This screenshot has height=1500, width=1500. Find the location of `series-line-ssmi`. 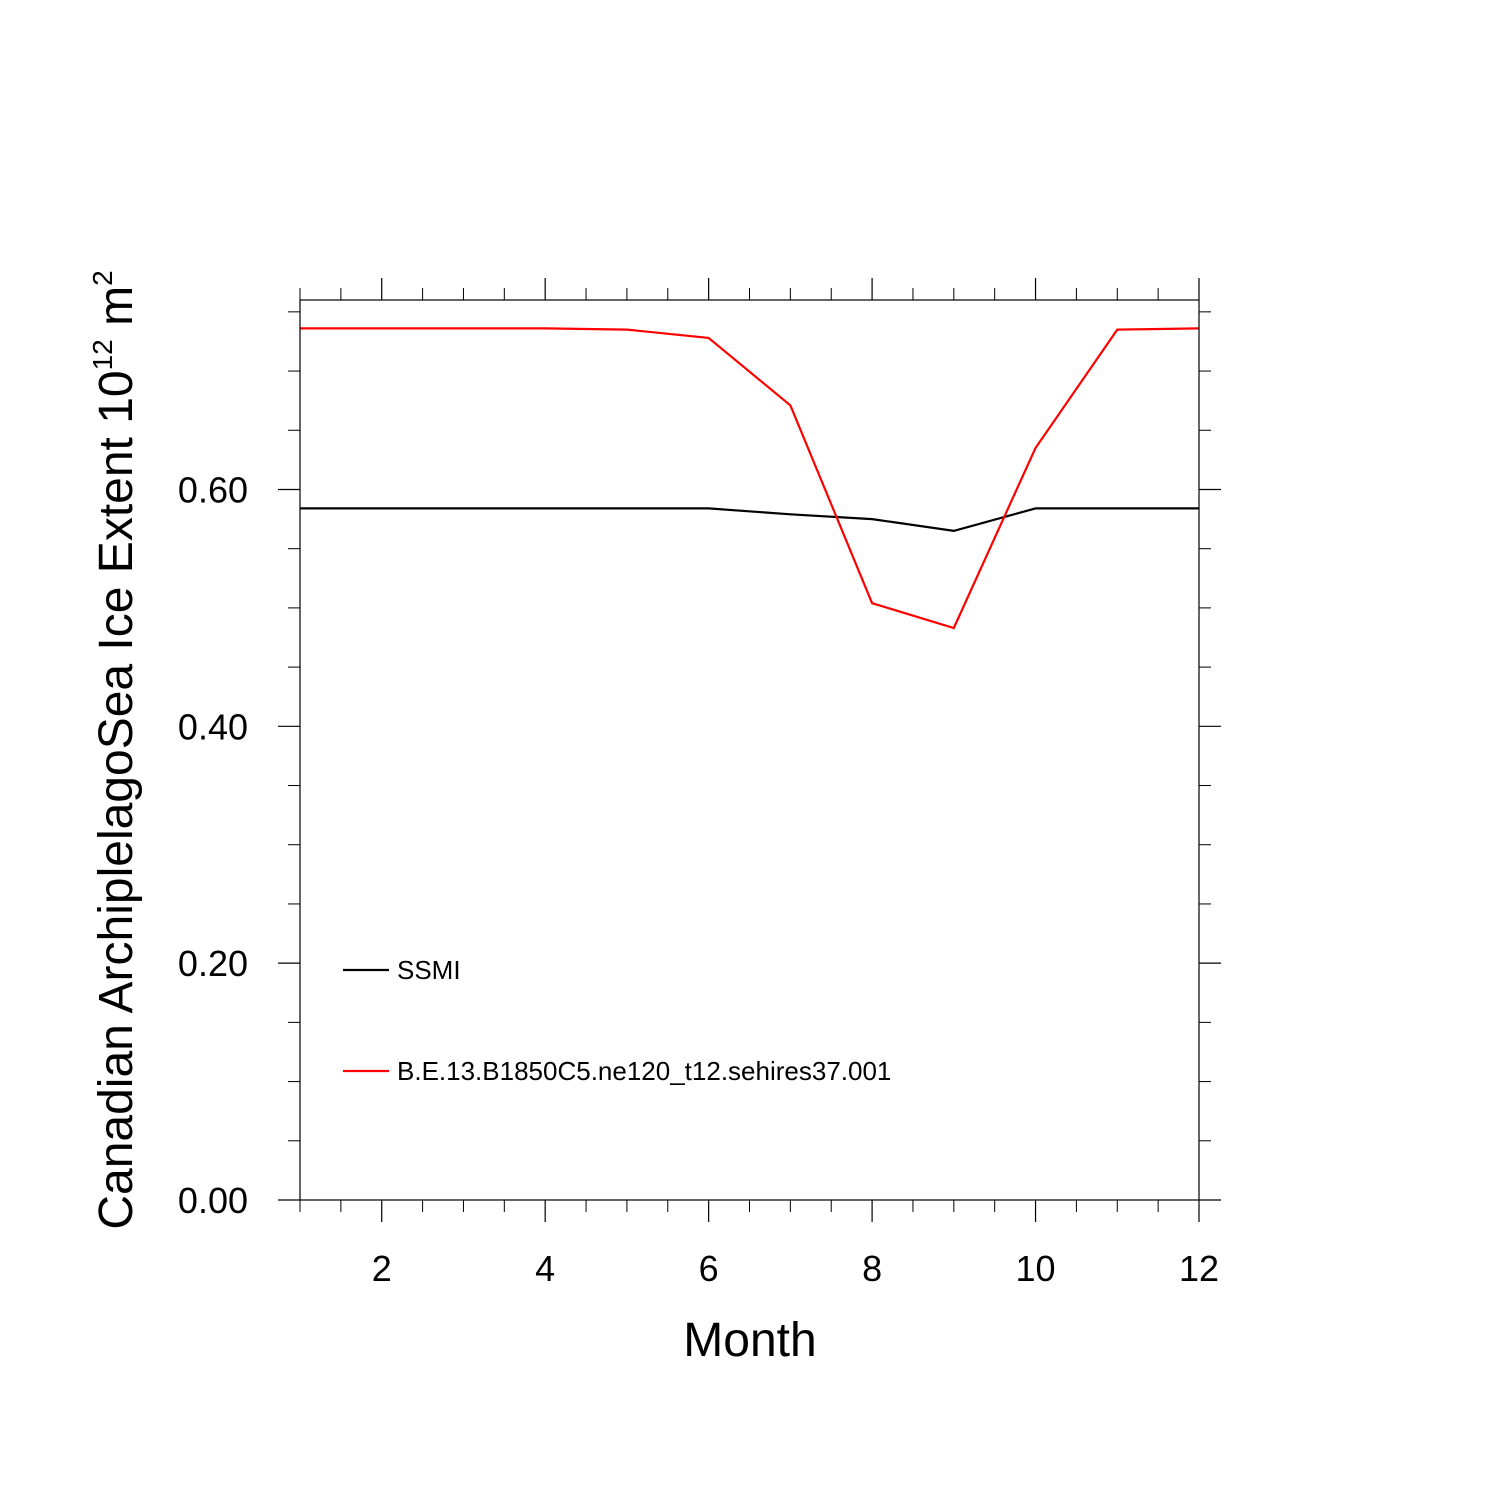

series-line-ssmi is located at coordinates (749, 520).